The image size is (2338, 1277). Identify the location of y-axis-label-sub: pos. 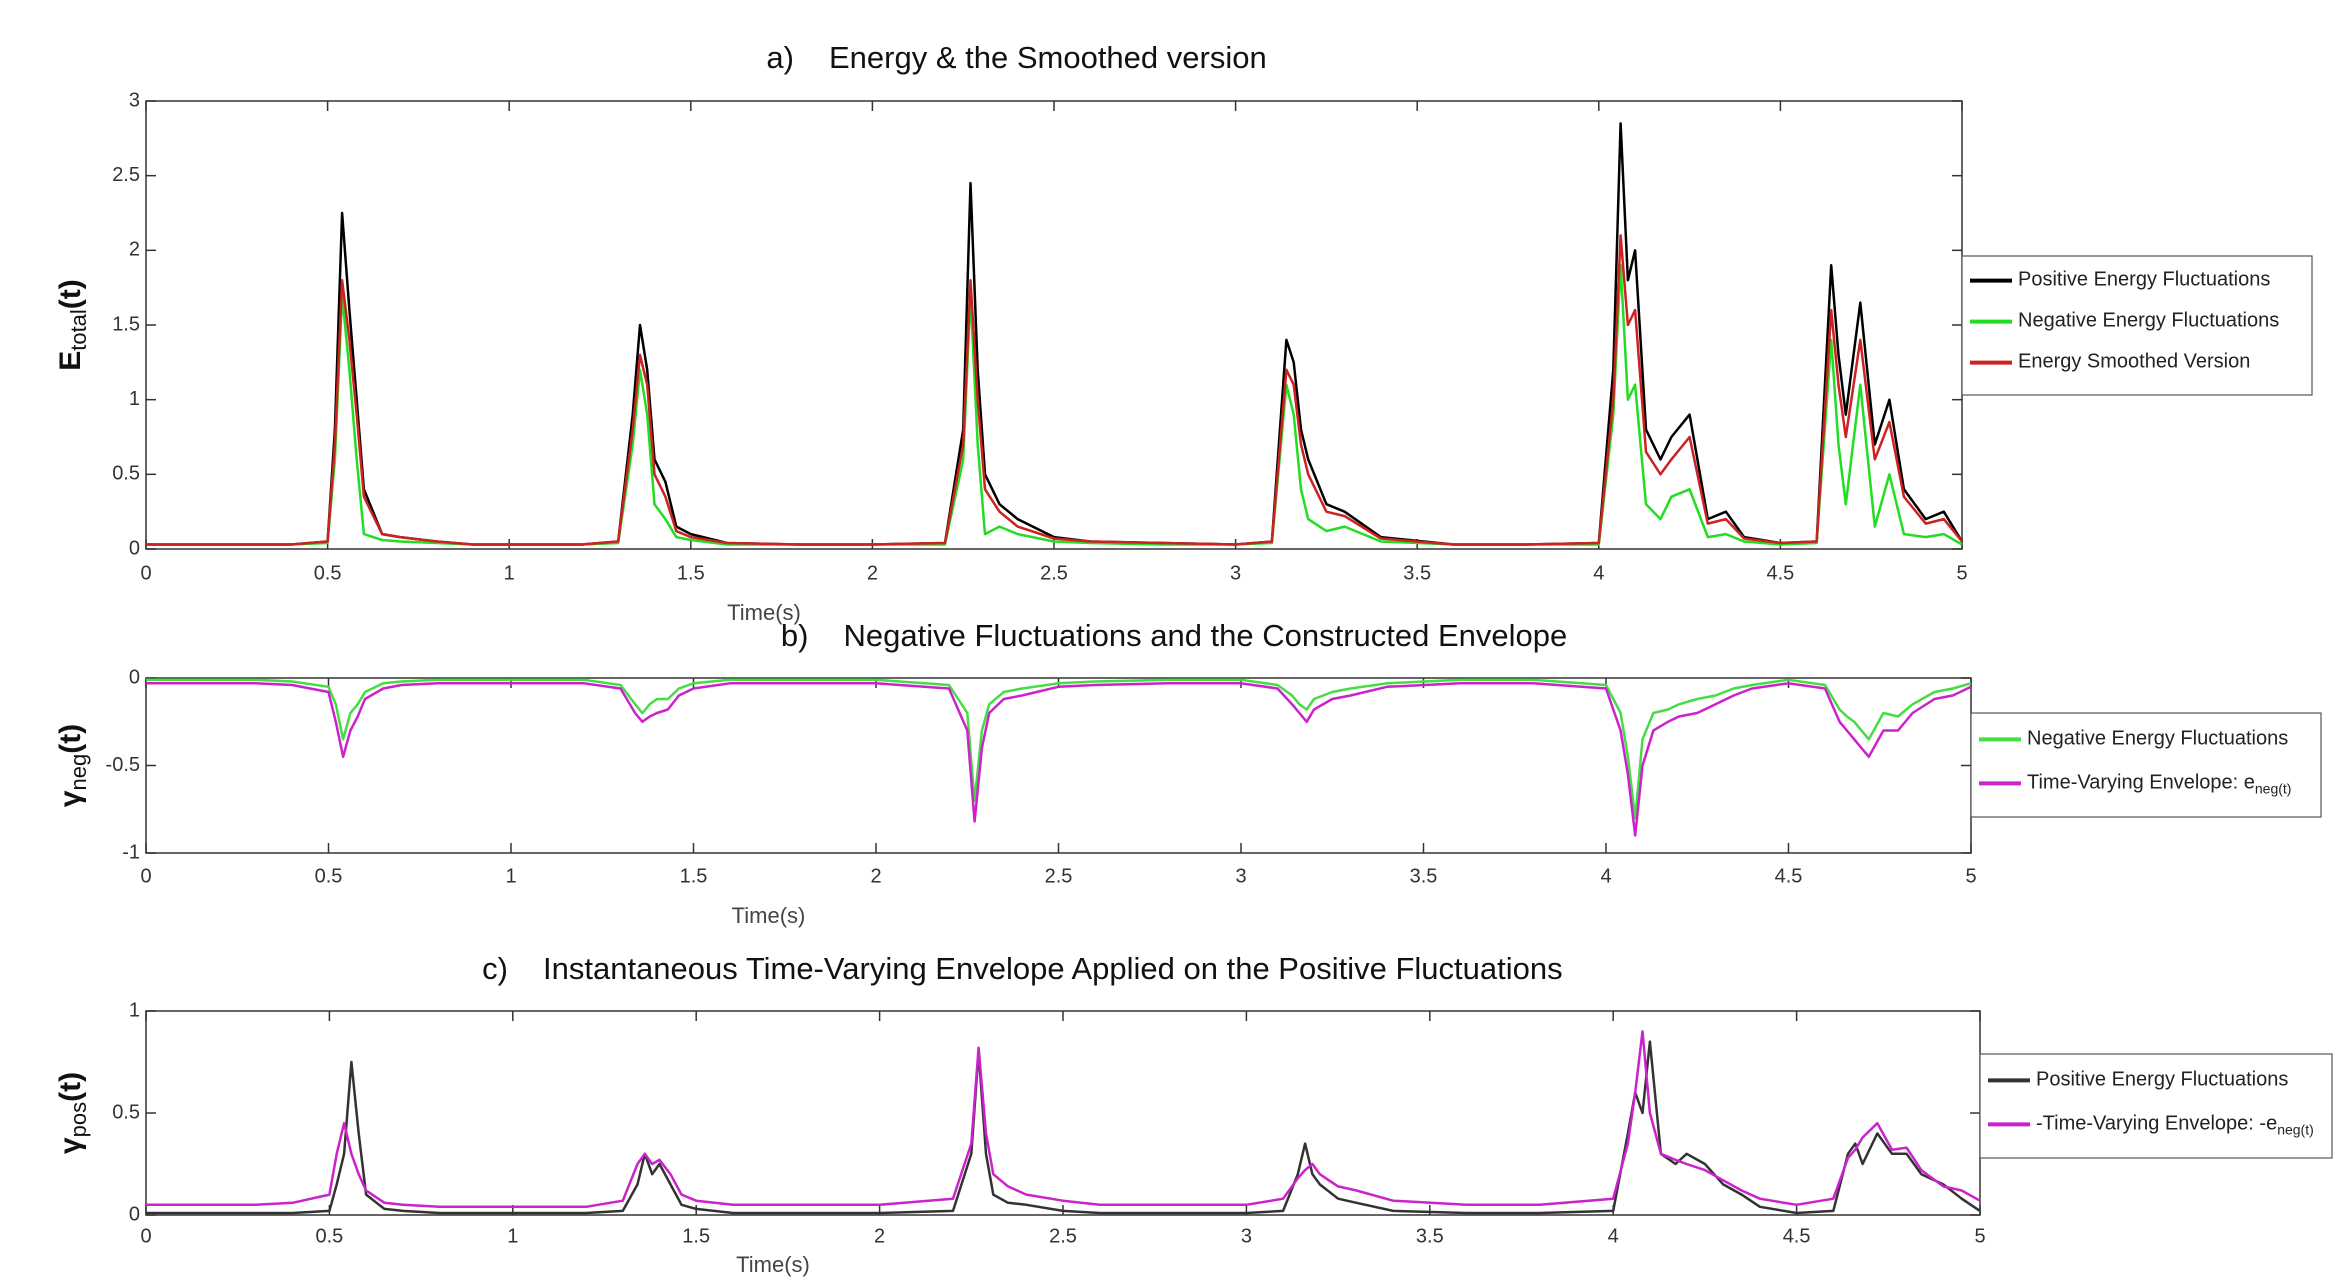
(78, 1119).